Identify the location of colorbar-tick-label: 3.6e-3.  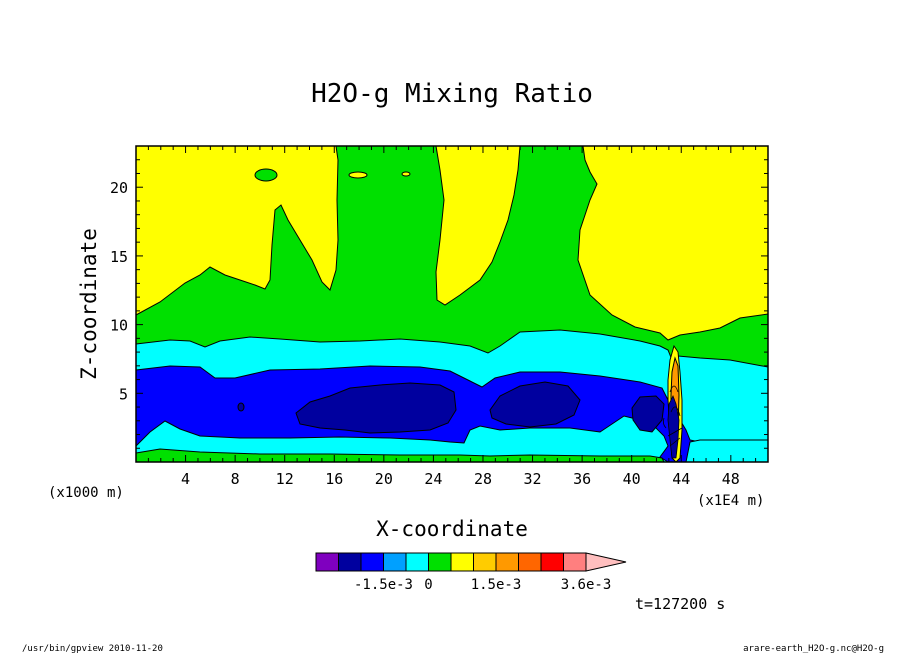
(586, 585).